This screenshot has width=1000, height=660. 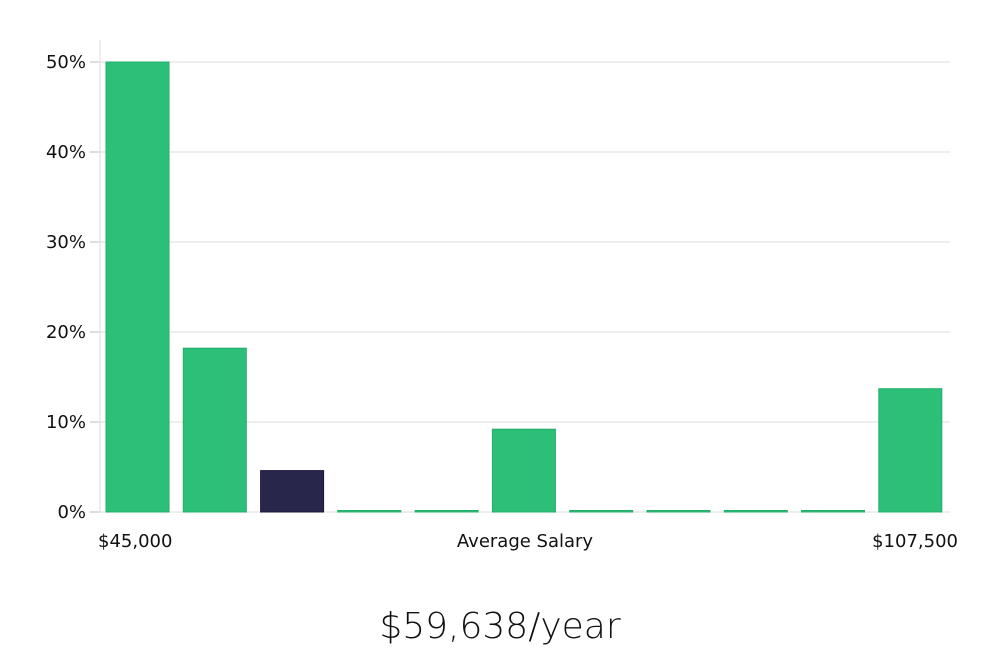 I want to click on y-tick-label: 20%, so click(x=66, y=332).